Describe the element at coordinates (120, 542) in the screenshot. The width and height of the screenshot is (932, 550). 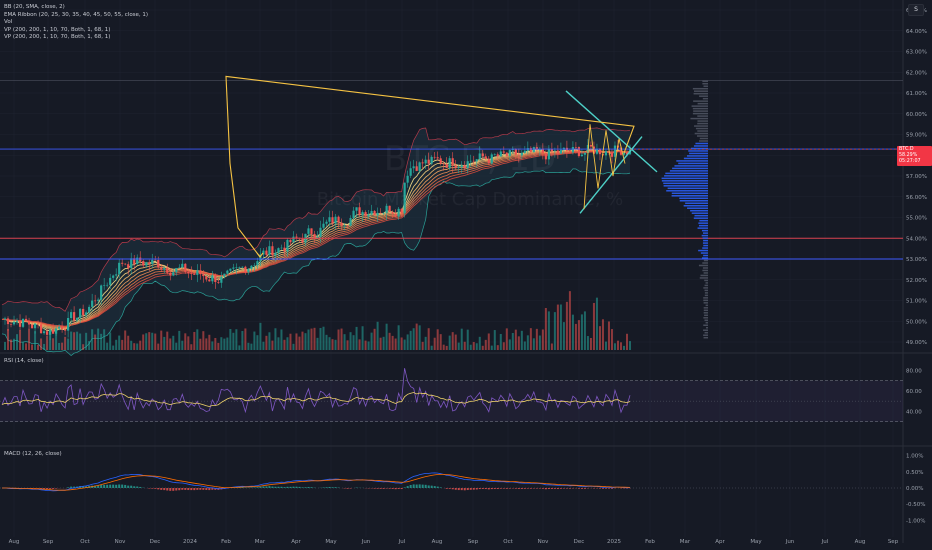
I see `x-tick-label: Nov` at that location.